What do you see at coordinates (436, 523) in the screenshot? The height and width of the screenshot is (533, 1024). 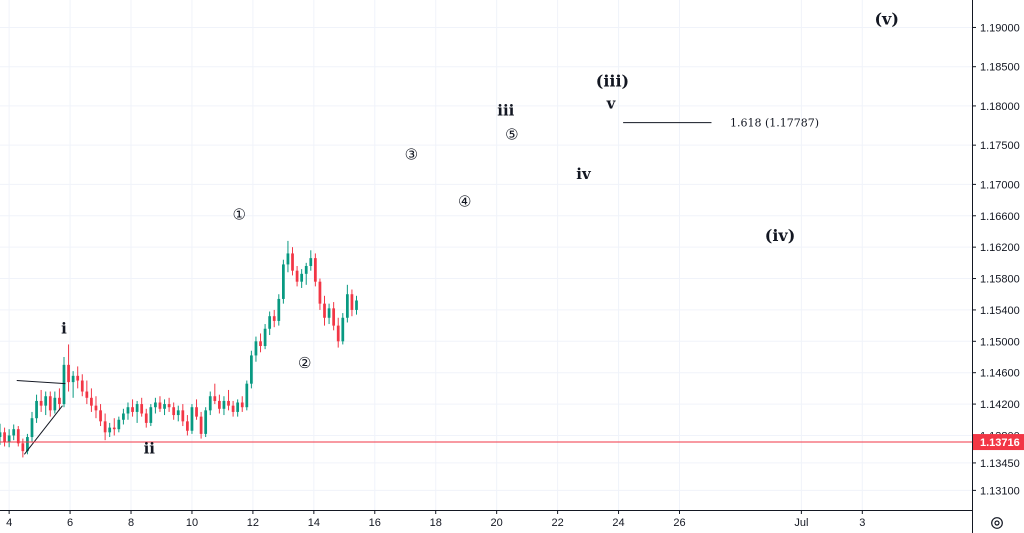 I see `x-tick-label: 18` at bounding box center [436, 523].